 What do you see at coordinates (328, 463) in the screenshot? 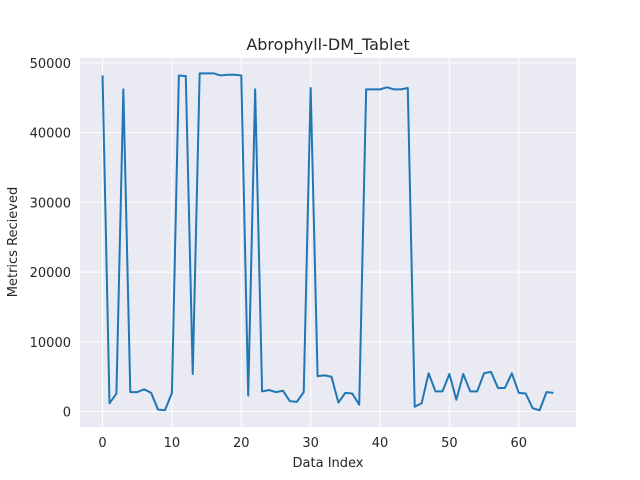
I see `x-axis-label: Data Index` at bounding box center [328, 463].